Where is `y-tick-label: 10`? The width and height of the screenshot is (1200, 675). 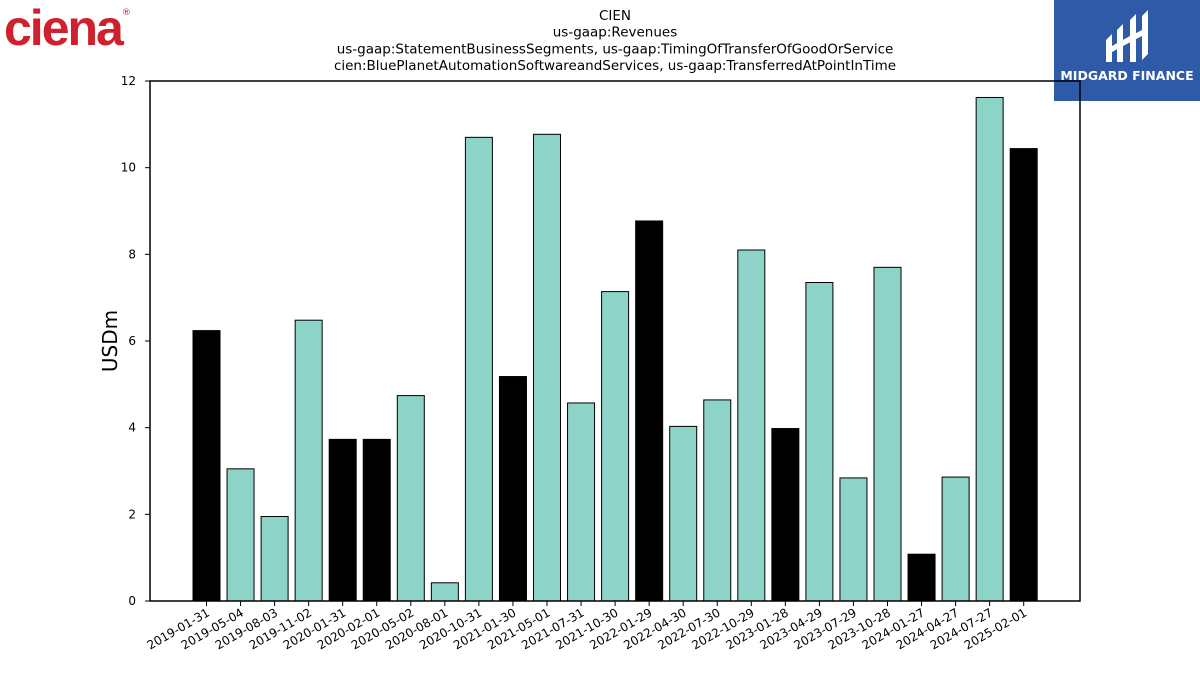 y-tick-label: 10 is located at coordinates (128, 168).